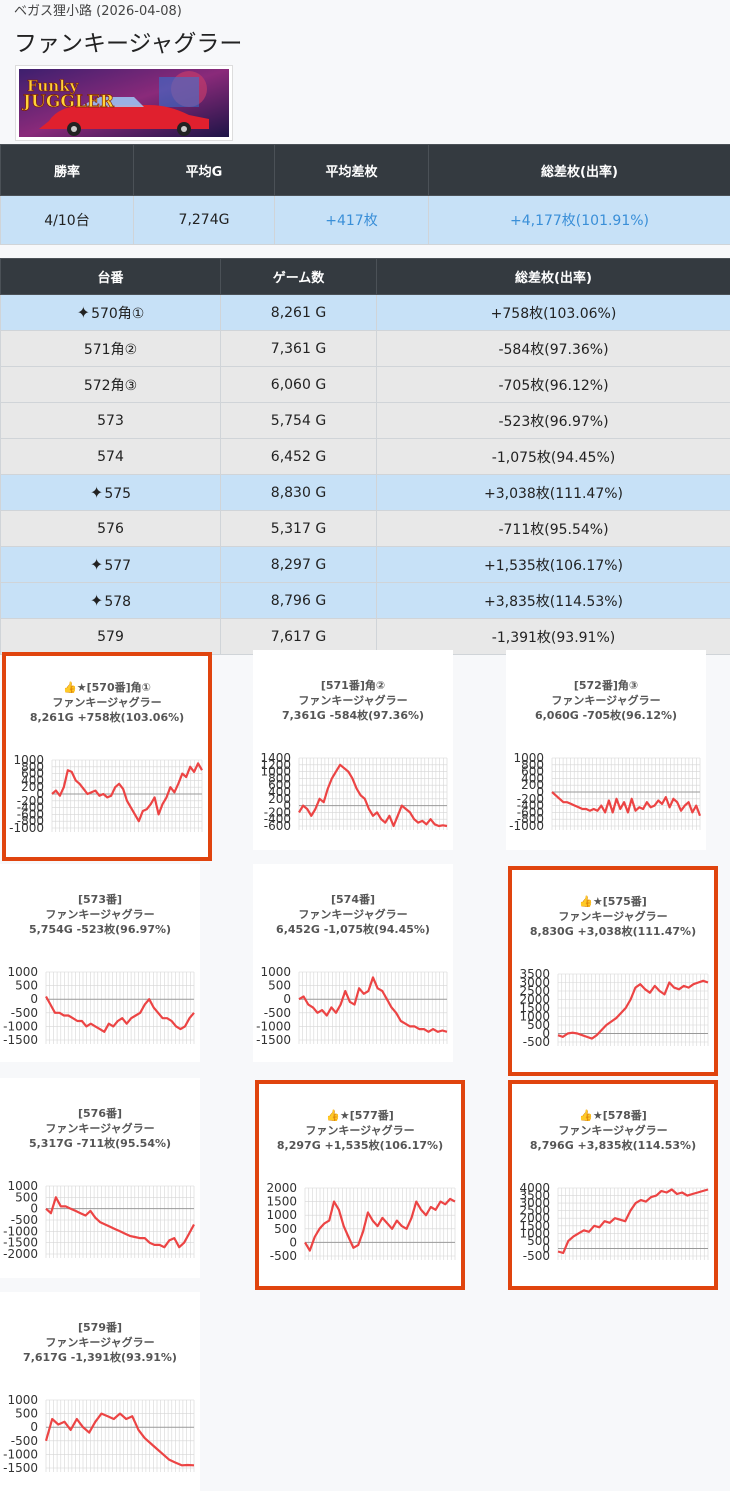 The width and height of the screenshot is (730, 1491). Describe the element at coordinates (298, 312) in the screenshot. I see `machine-games: 8,261 G` at that location.